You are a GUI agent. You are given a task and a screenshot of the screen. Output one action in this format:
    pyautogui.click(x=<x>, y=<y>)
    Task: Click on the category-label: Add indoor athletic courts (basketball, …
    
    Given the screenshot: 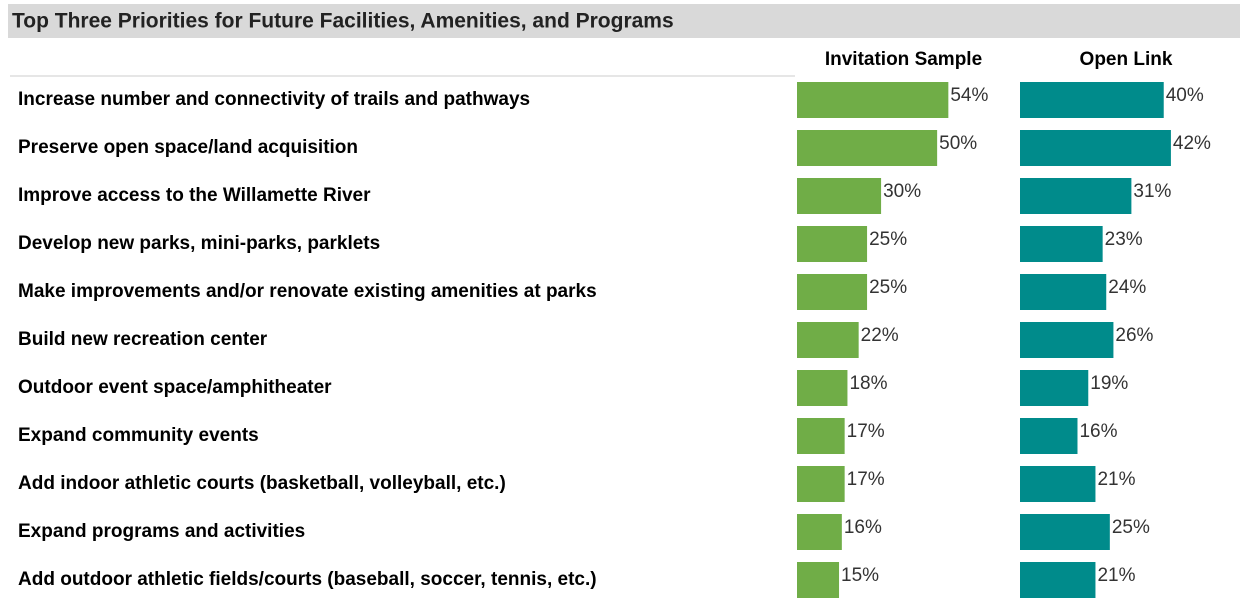 What is the action you would take?
    pyautogui.click(x=262, y=483)
    